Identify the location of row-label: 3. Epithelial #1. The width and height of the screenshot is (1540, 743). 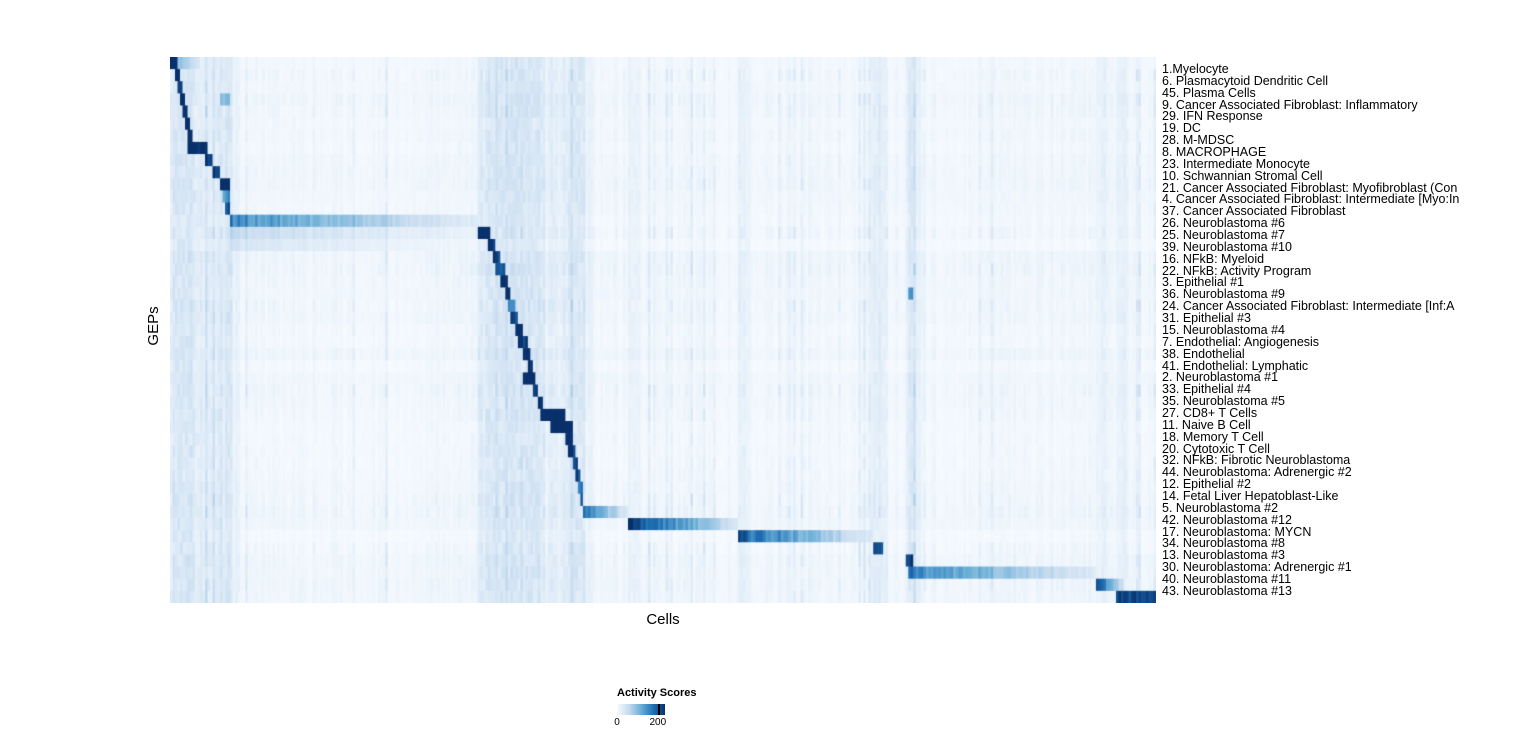
(1203, 282).